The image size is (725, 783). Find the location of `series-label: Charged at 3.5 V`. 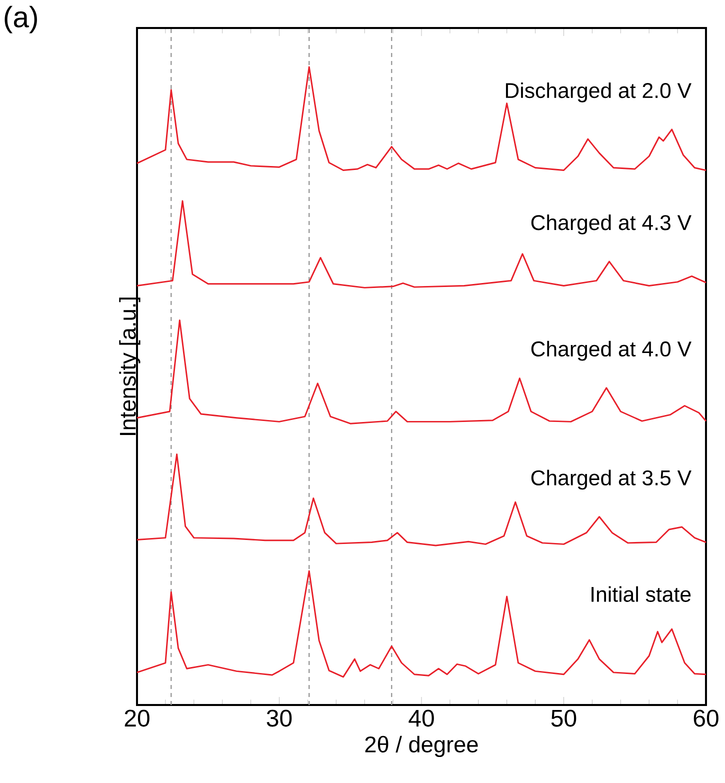

series-label: Charged at 3.5 V is located at coordinates (611, 480).